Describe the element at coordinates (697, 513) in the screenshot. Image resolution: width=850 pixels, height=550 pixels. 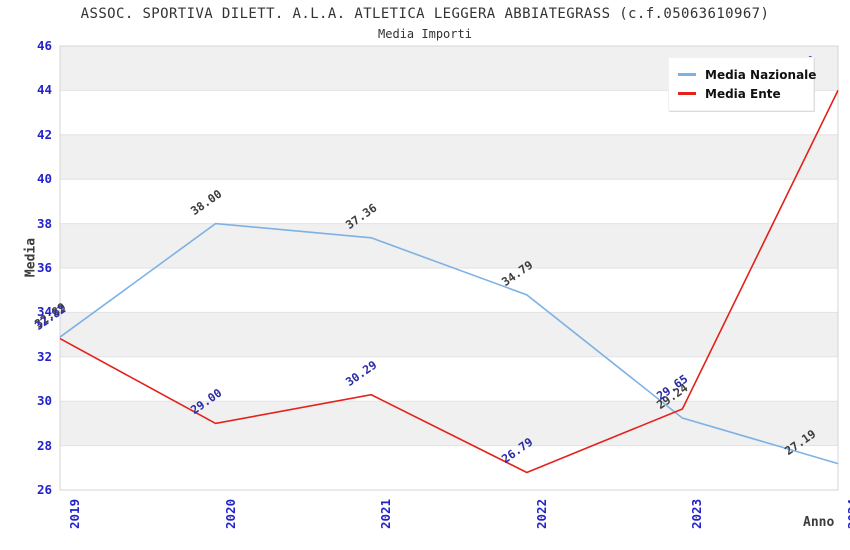
I see `x-tick-label: 2023` at that location.